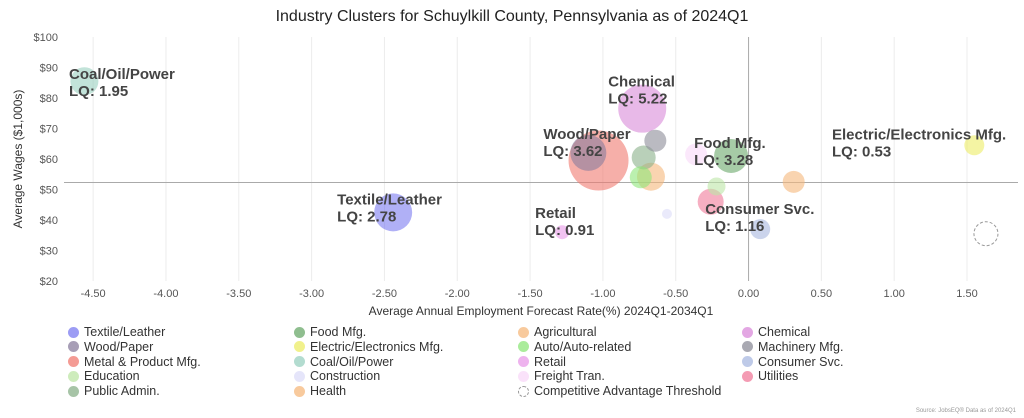 The height and width of the screenshot is (418, 1024). I want to click on legend-label: Agricultural, so click(565, 332).